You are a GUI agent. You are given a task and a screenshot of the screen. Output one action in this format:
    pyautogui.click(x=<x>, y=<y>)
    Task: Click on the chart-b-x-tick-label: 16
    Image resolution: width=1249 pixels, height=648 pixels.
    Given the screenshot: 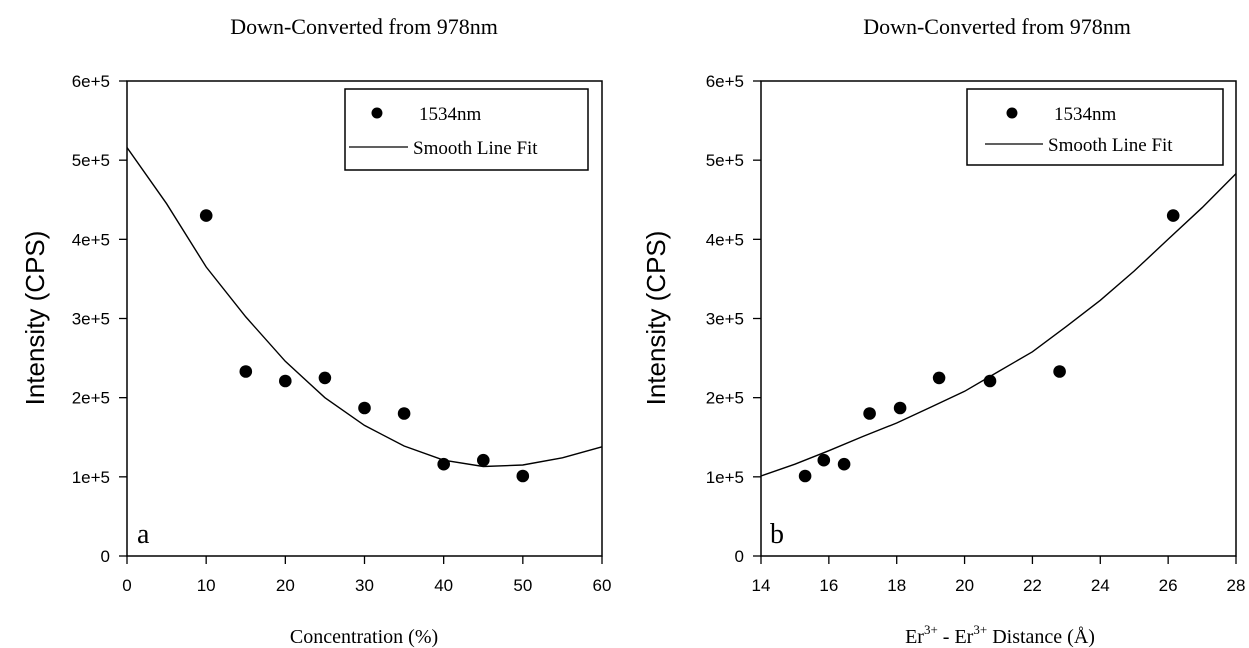 What is the action you would take?
    pyautogui.click(x=828, y=585)
    